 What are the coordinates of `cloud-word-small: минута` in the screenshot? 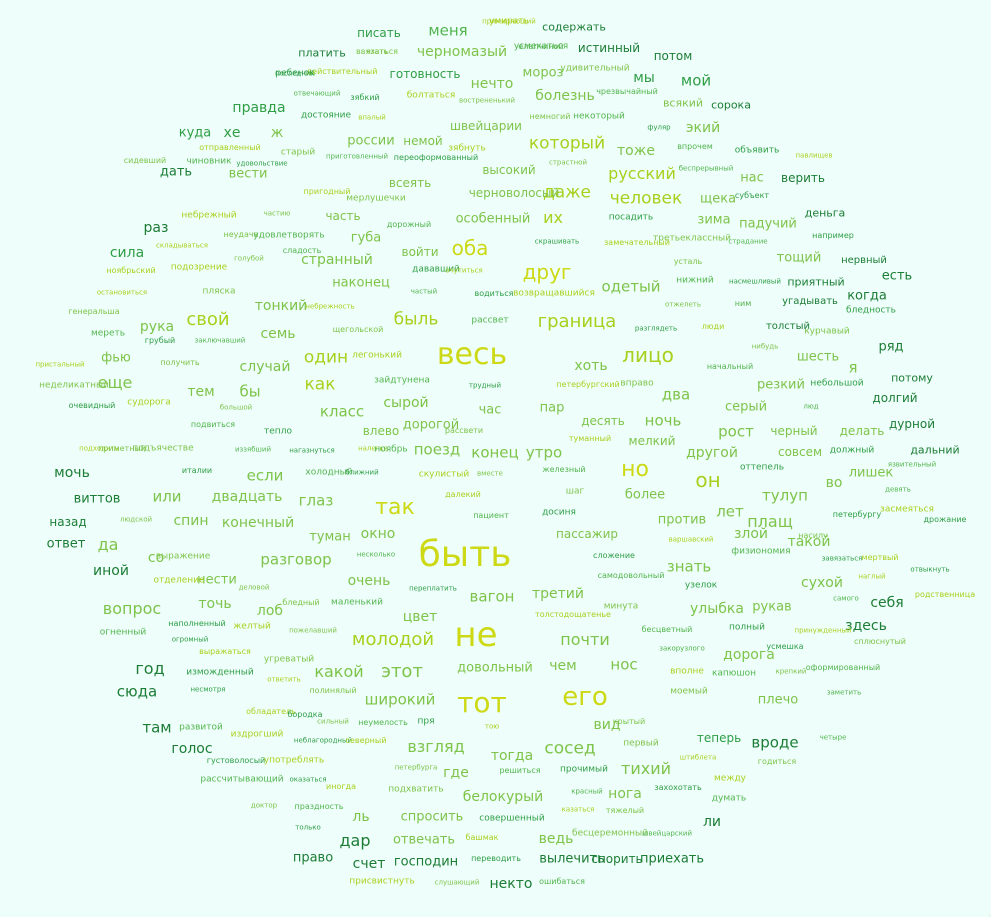 It's located at (621, 606).